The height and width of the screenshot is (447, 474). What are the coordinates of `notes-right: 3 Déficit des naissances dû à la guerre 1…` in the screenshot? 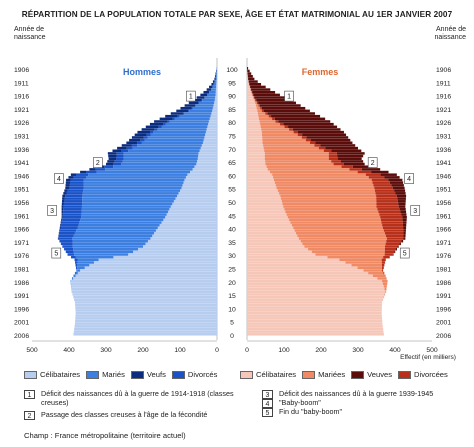 It's located at (364, 403).